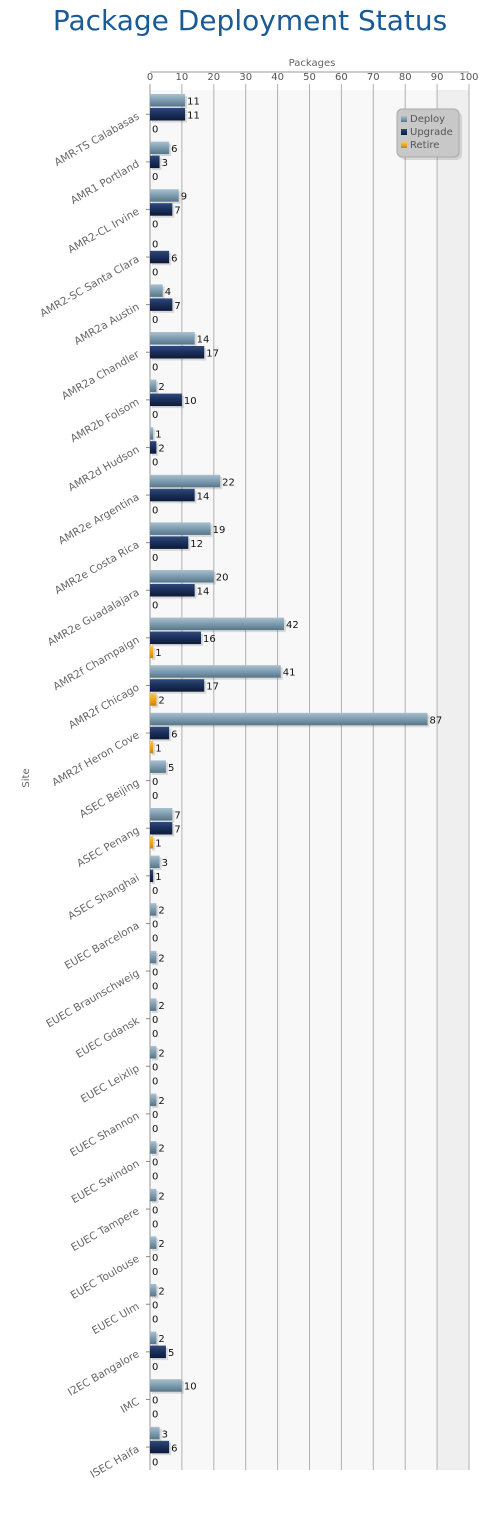 Image resolution: width=500 pixels, height=1520 pixels. Describe the element at coordinates (108, 846) in the screenshot. I see `category-label: ASEC Penang` at that location.